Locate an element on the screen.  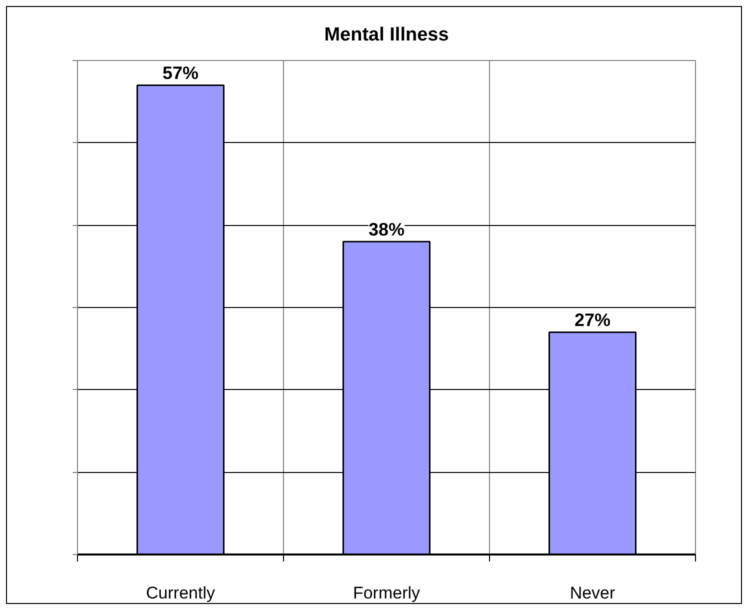
data-label: 27% is located at coordinates (592, 320).